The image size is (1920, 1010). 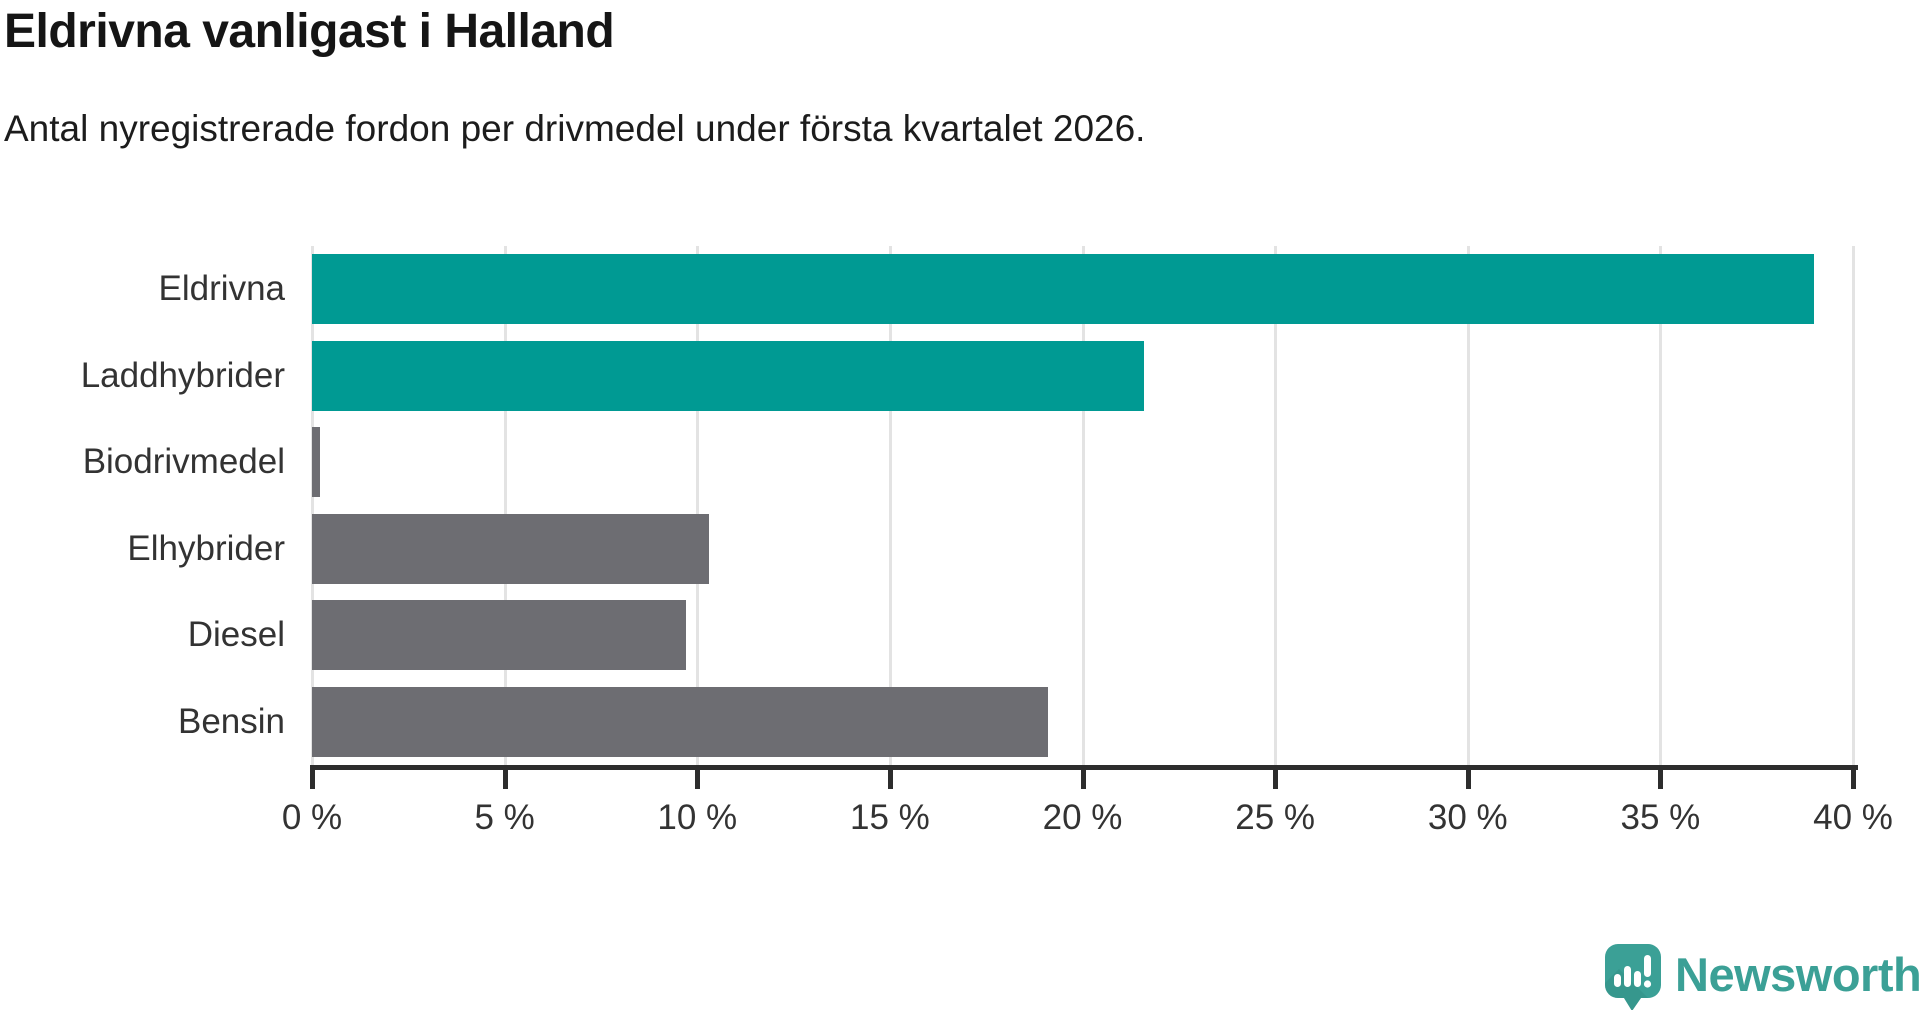 What do you see at coordinates (316, 462) in the screenshot?
I see `bar-biodrivmedel` at bounding box center [316, 462].